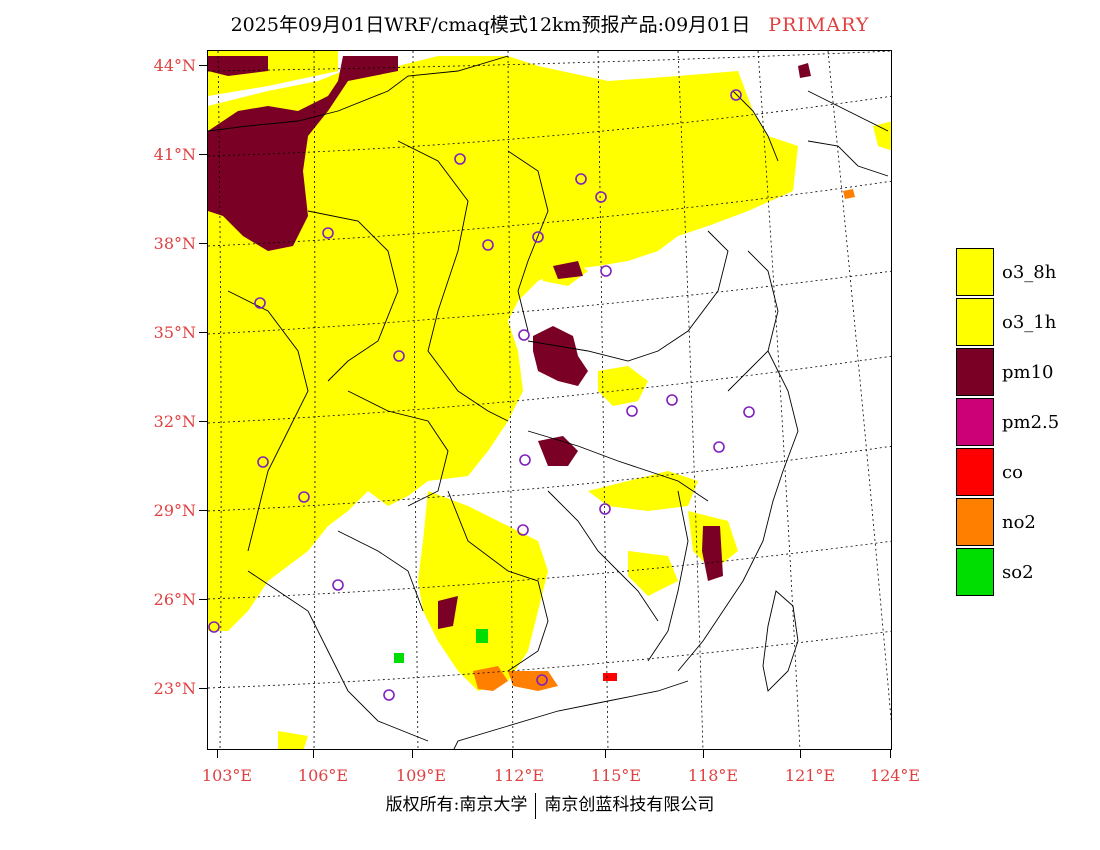 The image size is (1100, 850). Describe the element at coordinates (1019, 522) in the screenshot. I see `legend-label: no2` at that location.